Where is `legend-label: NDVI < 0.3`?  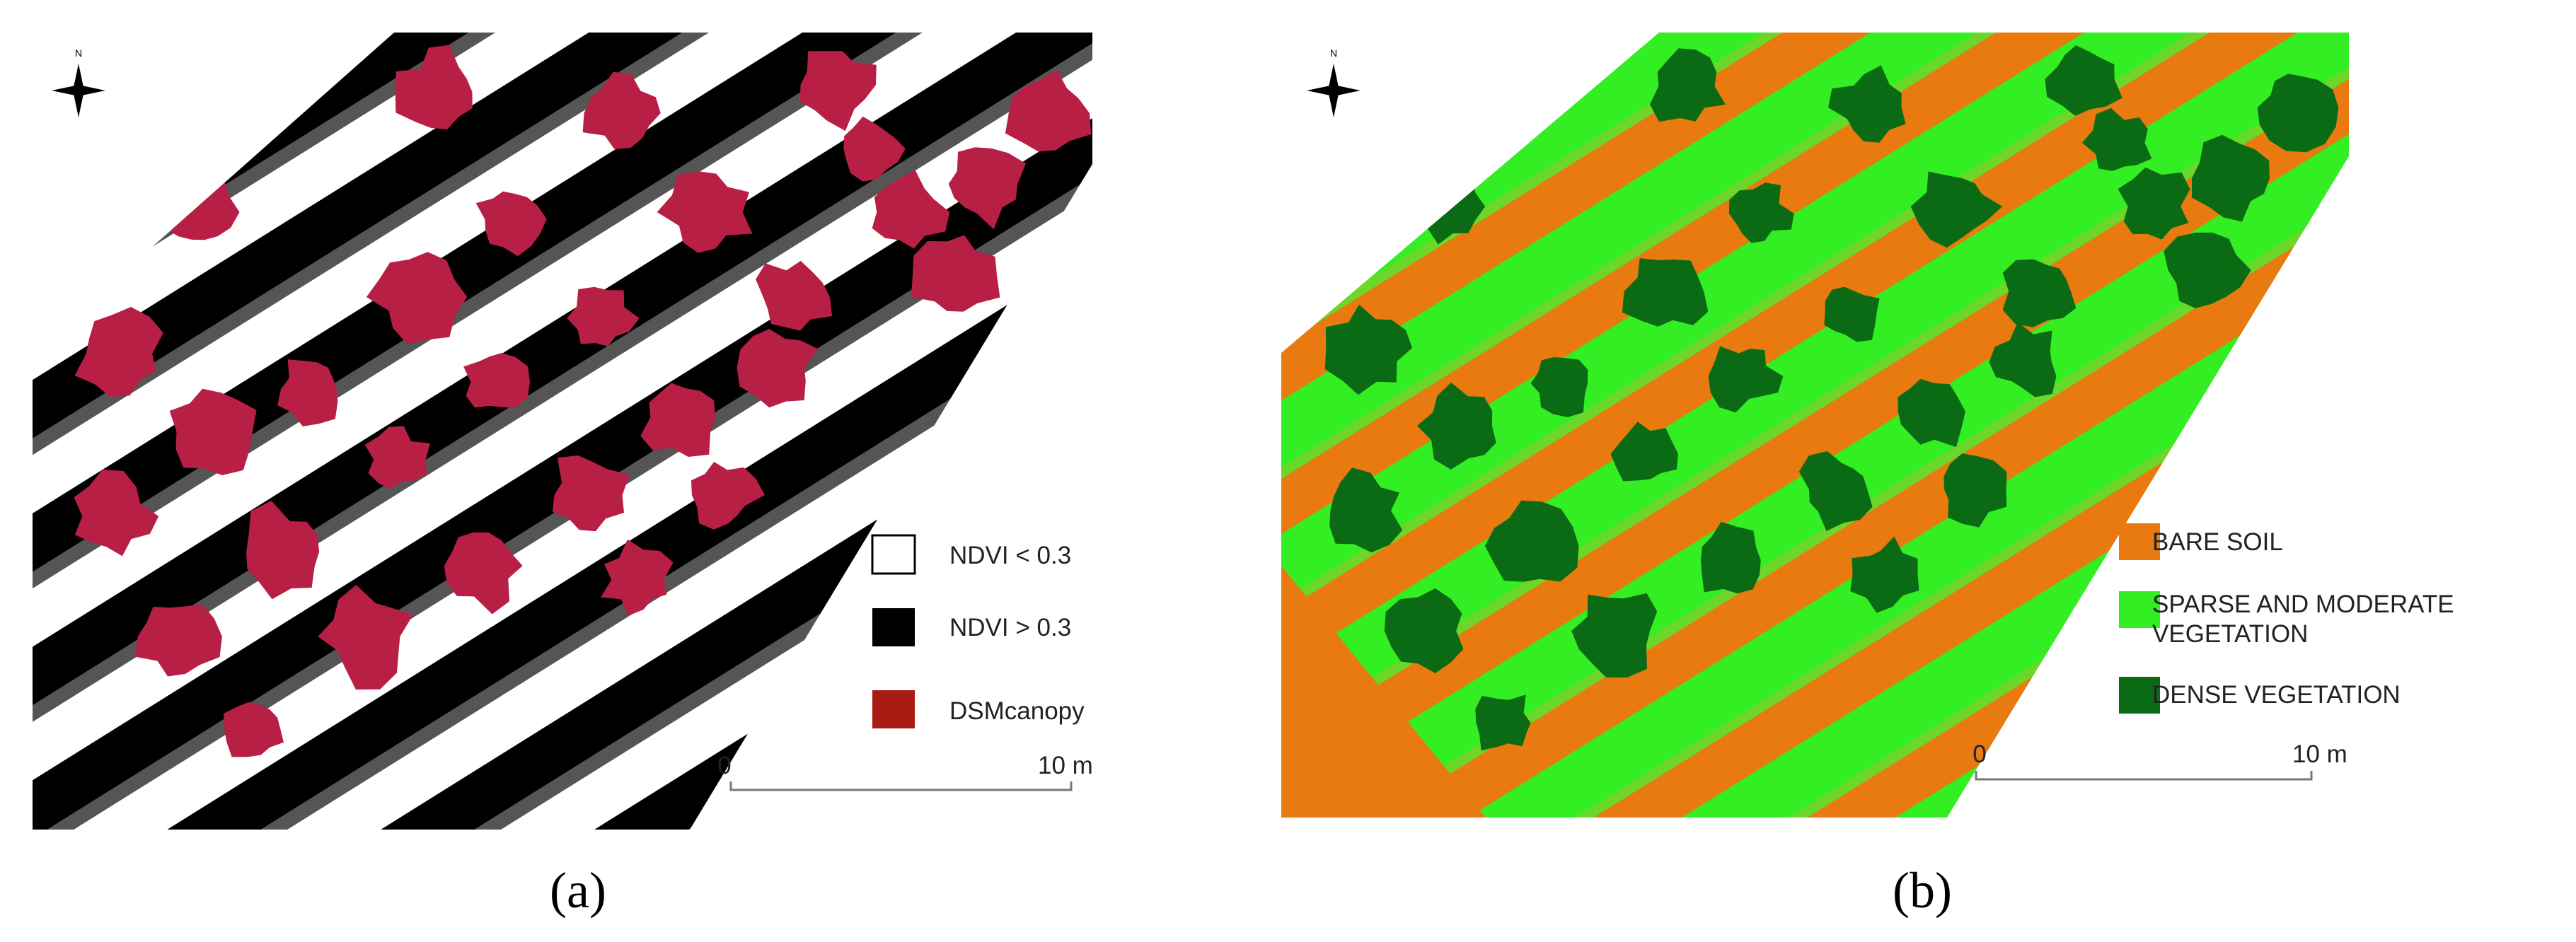 legend-label: NDVI < 0.3 is located at coordinates (1010, 555).